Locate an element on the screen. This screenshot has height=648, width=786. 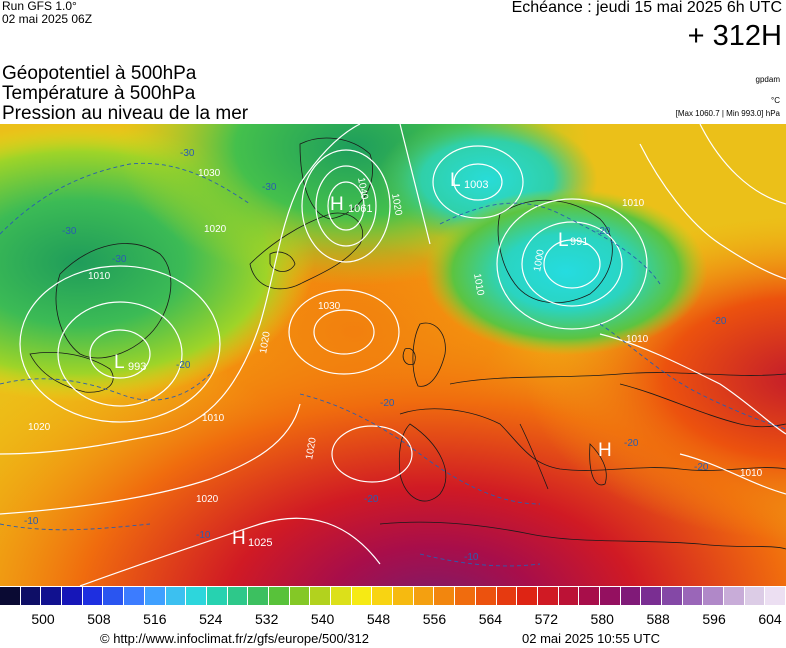
color-scale-label: 532 is located at coordinates (267, 619).